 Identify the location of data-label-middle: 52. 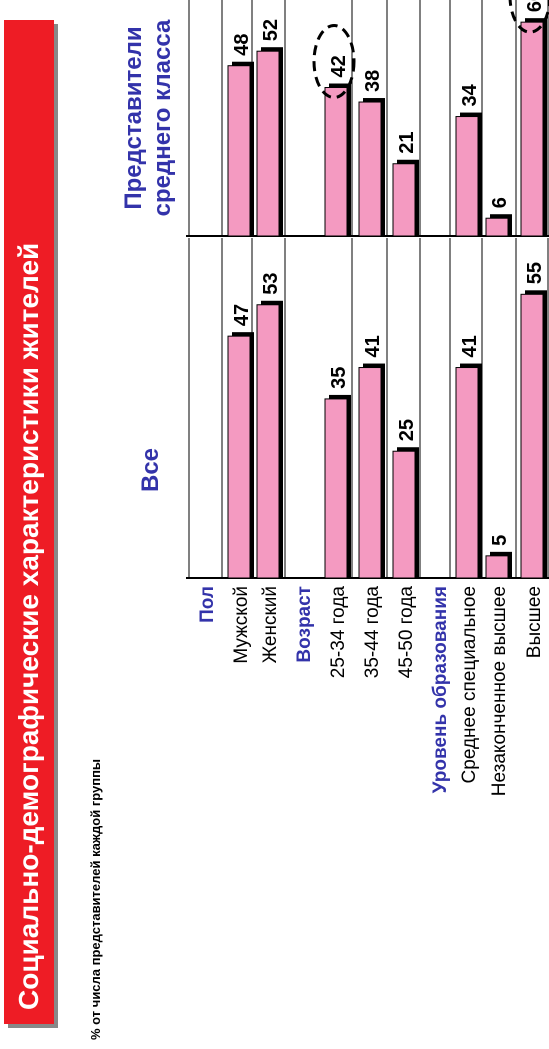
(271, 30).